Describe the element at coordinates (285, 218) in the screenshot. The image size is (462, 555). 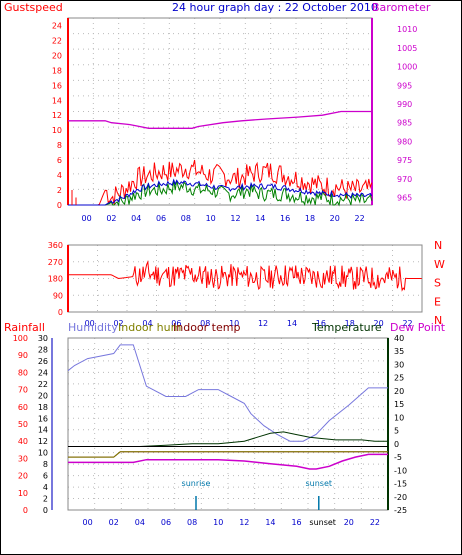
I see `x-tick-panel1: 16` at that location.